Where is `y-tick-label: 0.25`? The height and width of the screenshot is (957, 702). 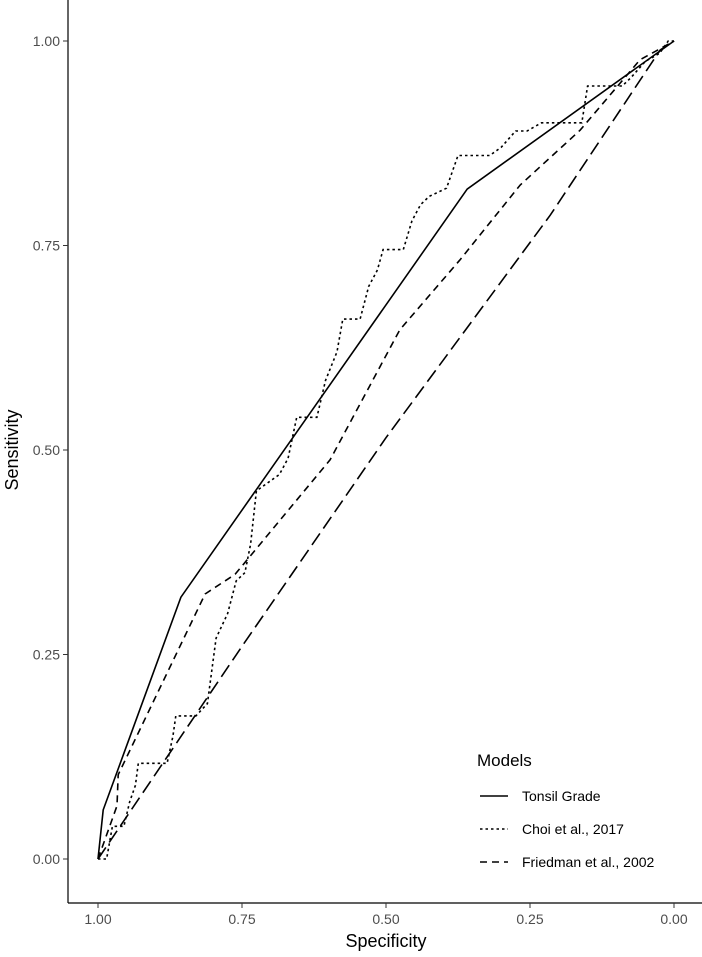 y-tick-label: 0.25 is located at coordinates (46, 655).